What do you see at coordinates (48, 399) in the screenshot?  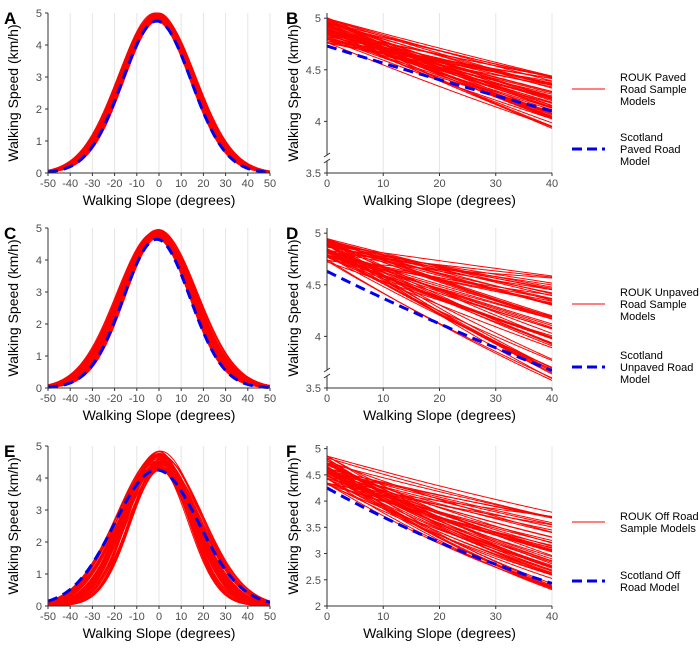 I see `x-tick-label: -50` at bounding box center [48, 399].